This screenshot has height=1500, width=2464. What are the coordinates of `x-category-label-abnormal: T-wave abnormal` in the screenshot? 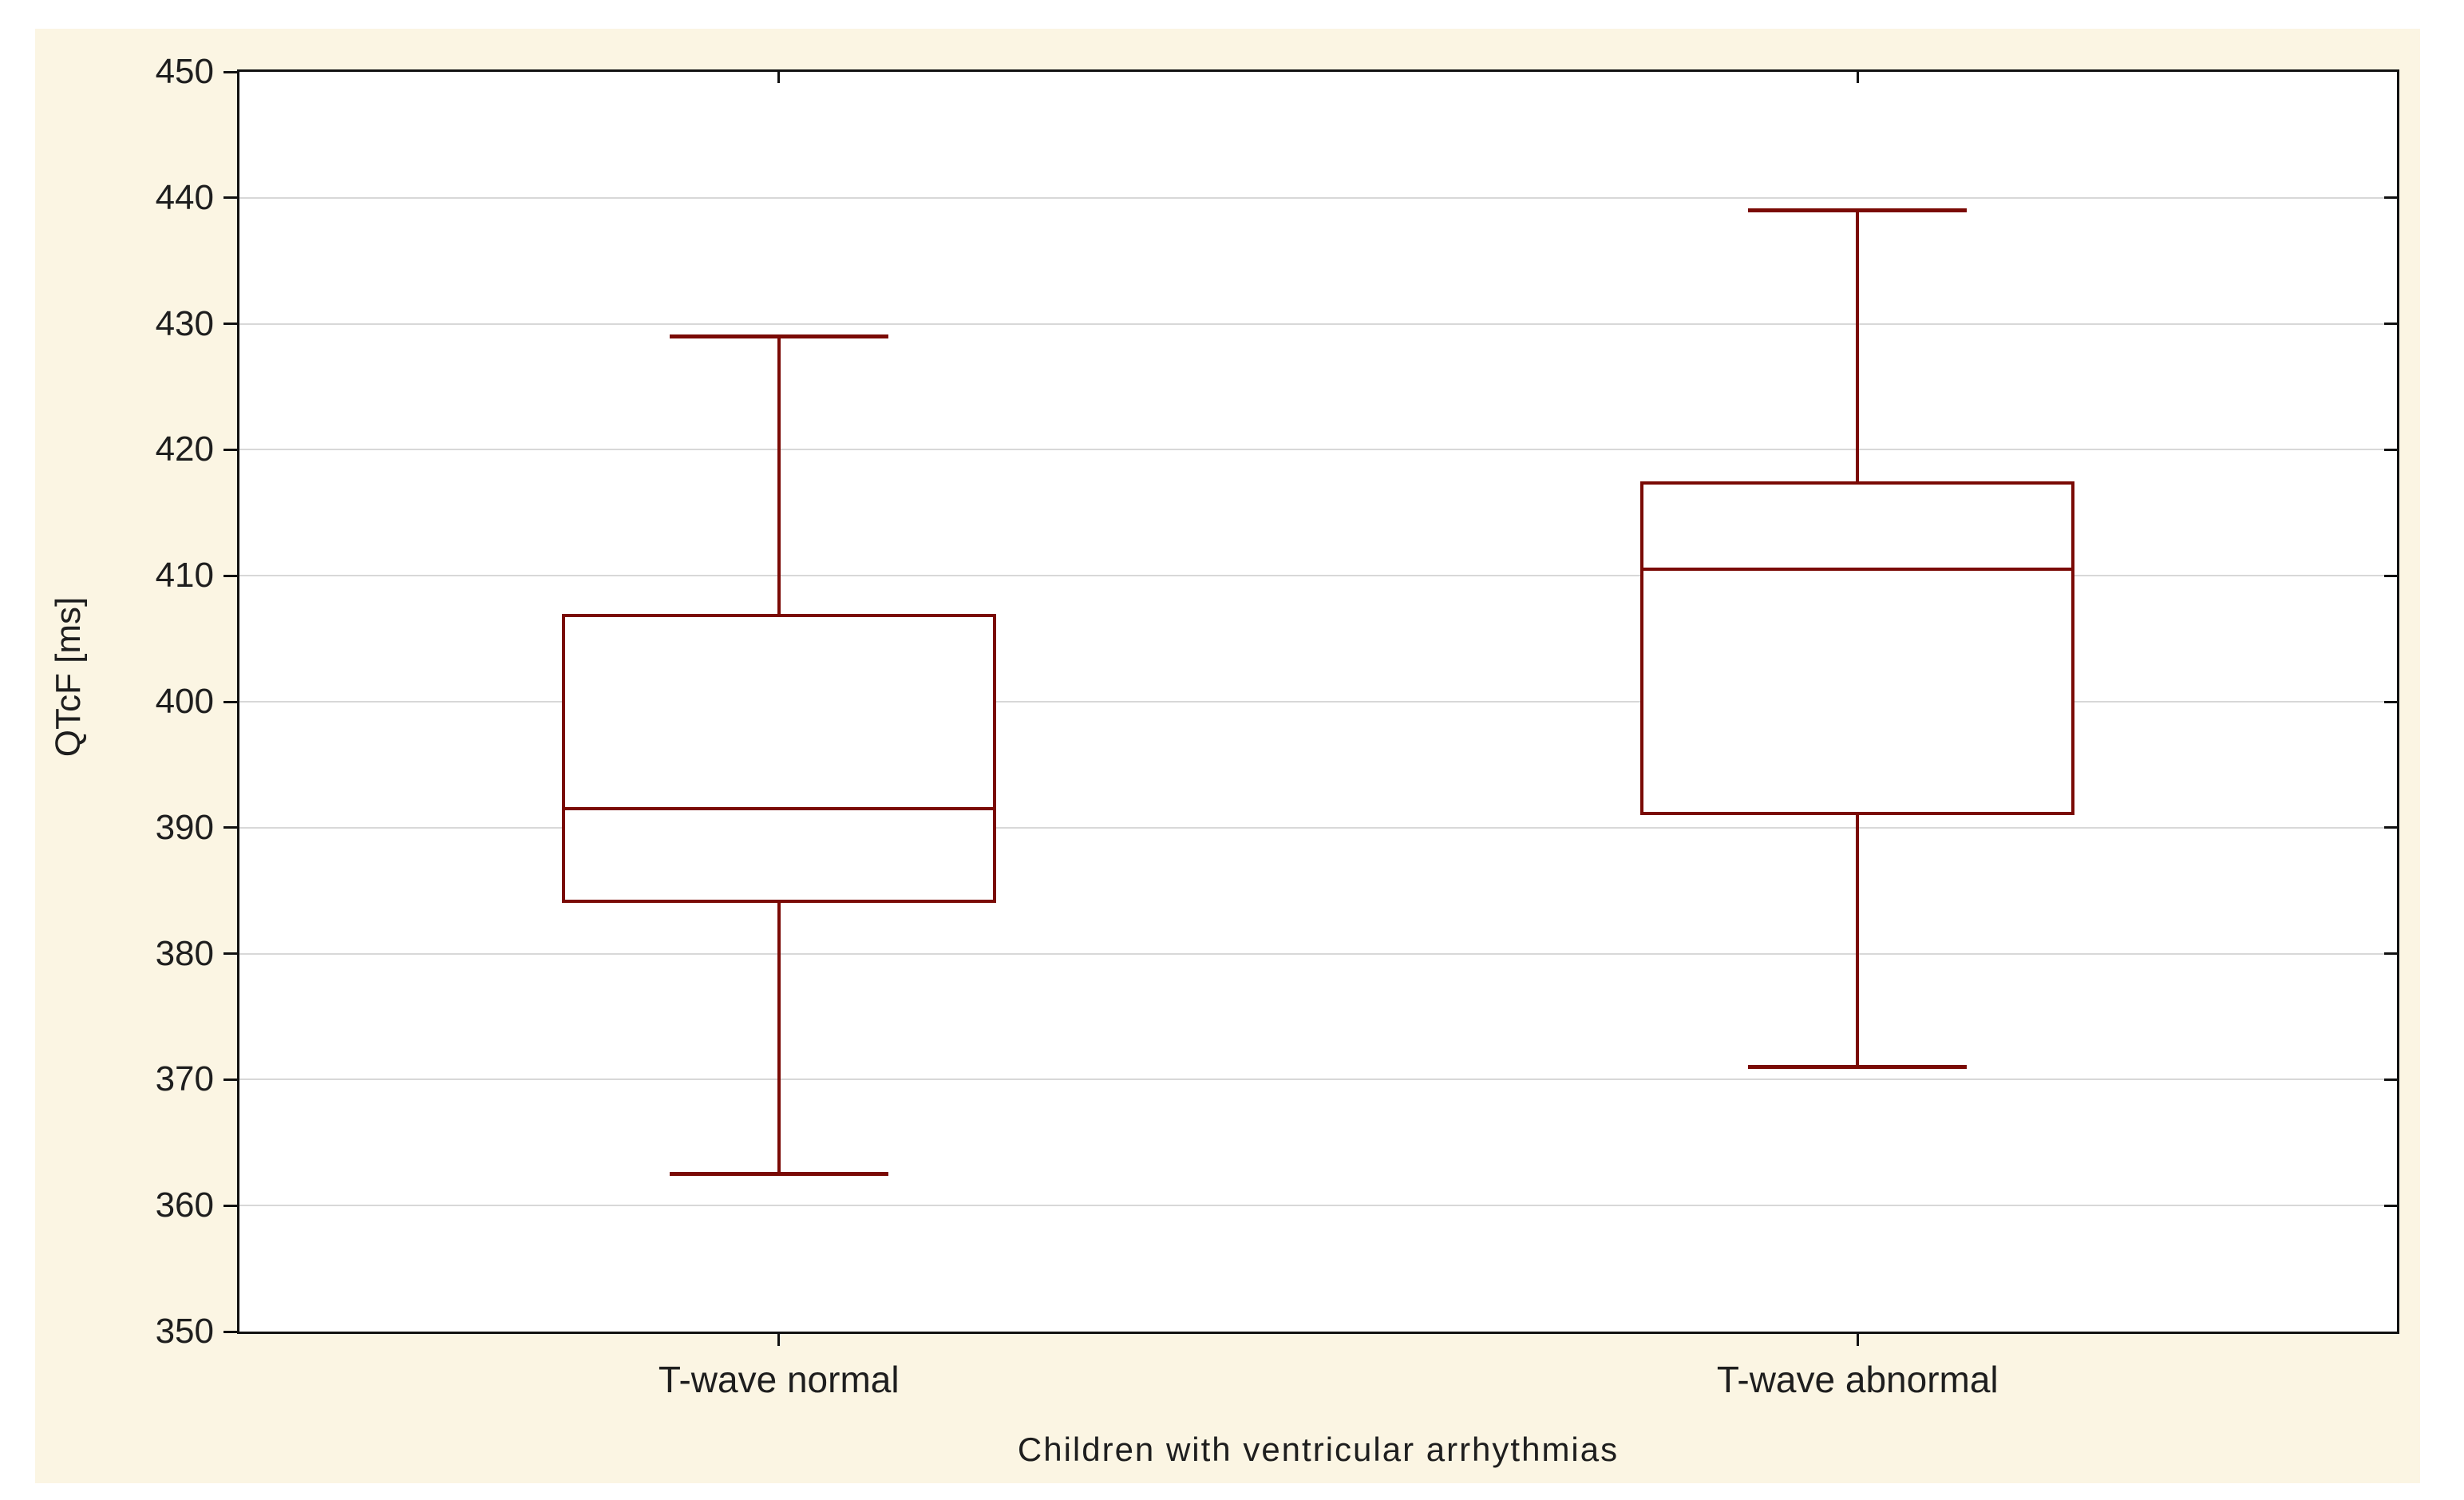 It's located at (1858, 1379).